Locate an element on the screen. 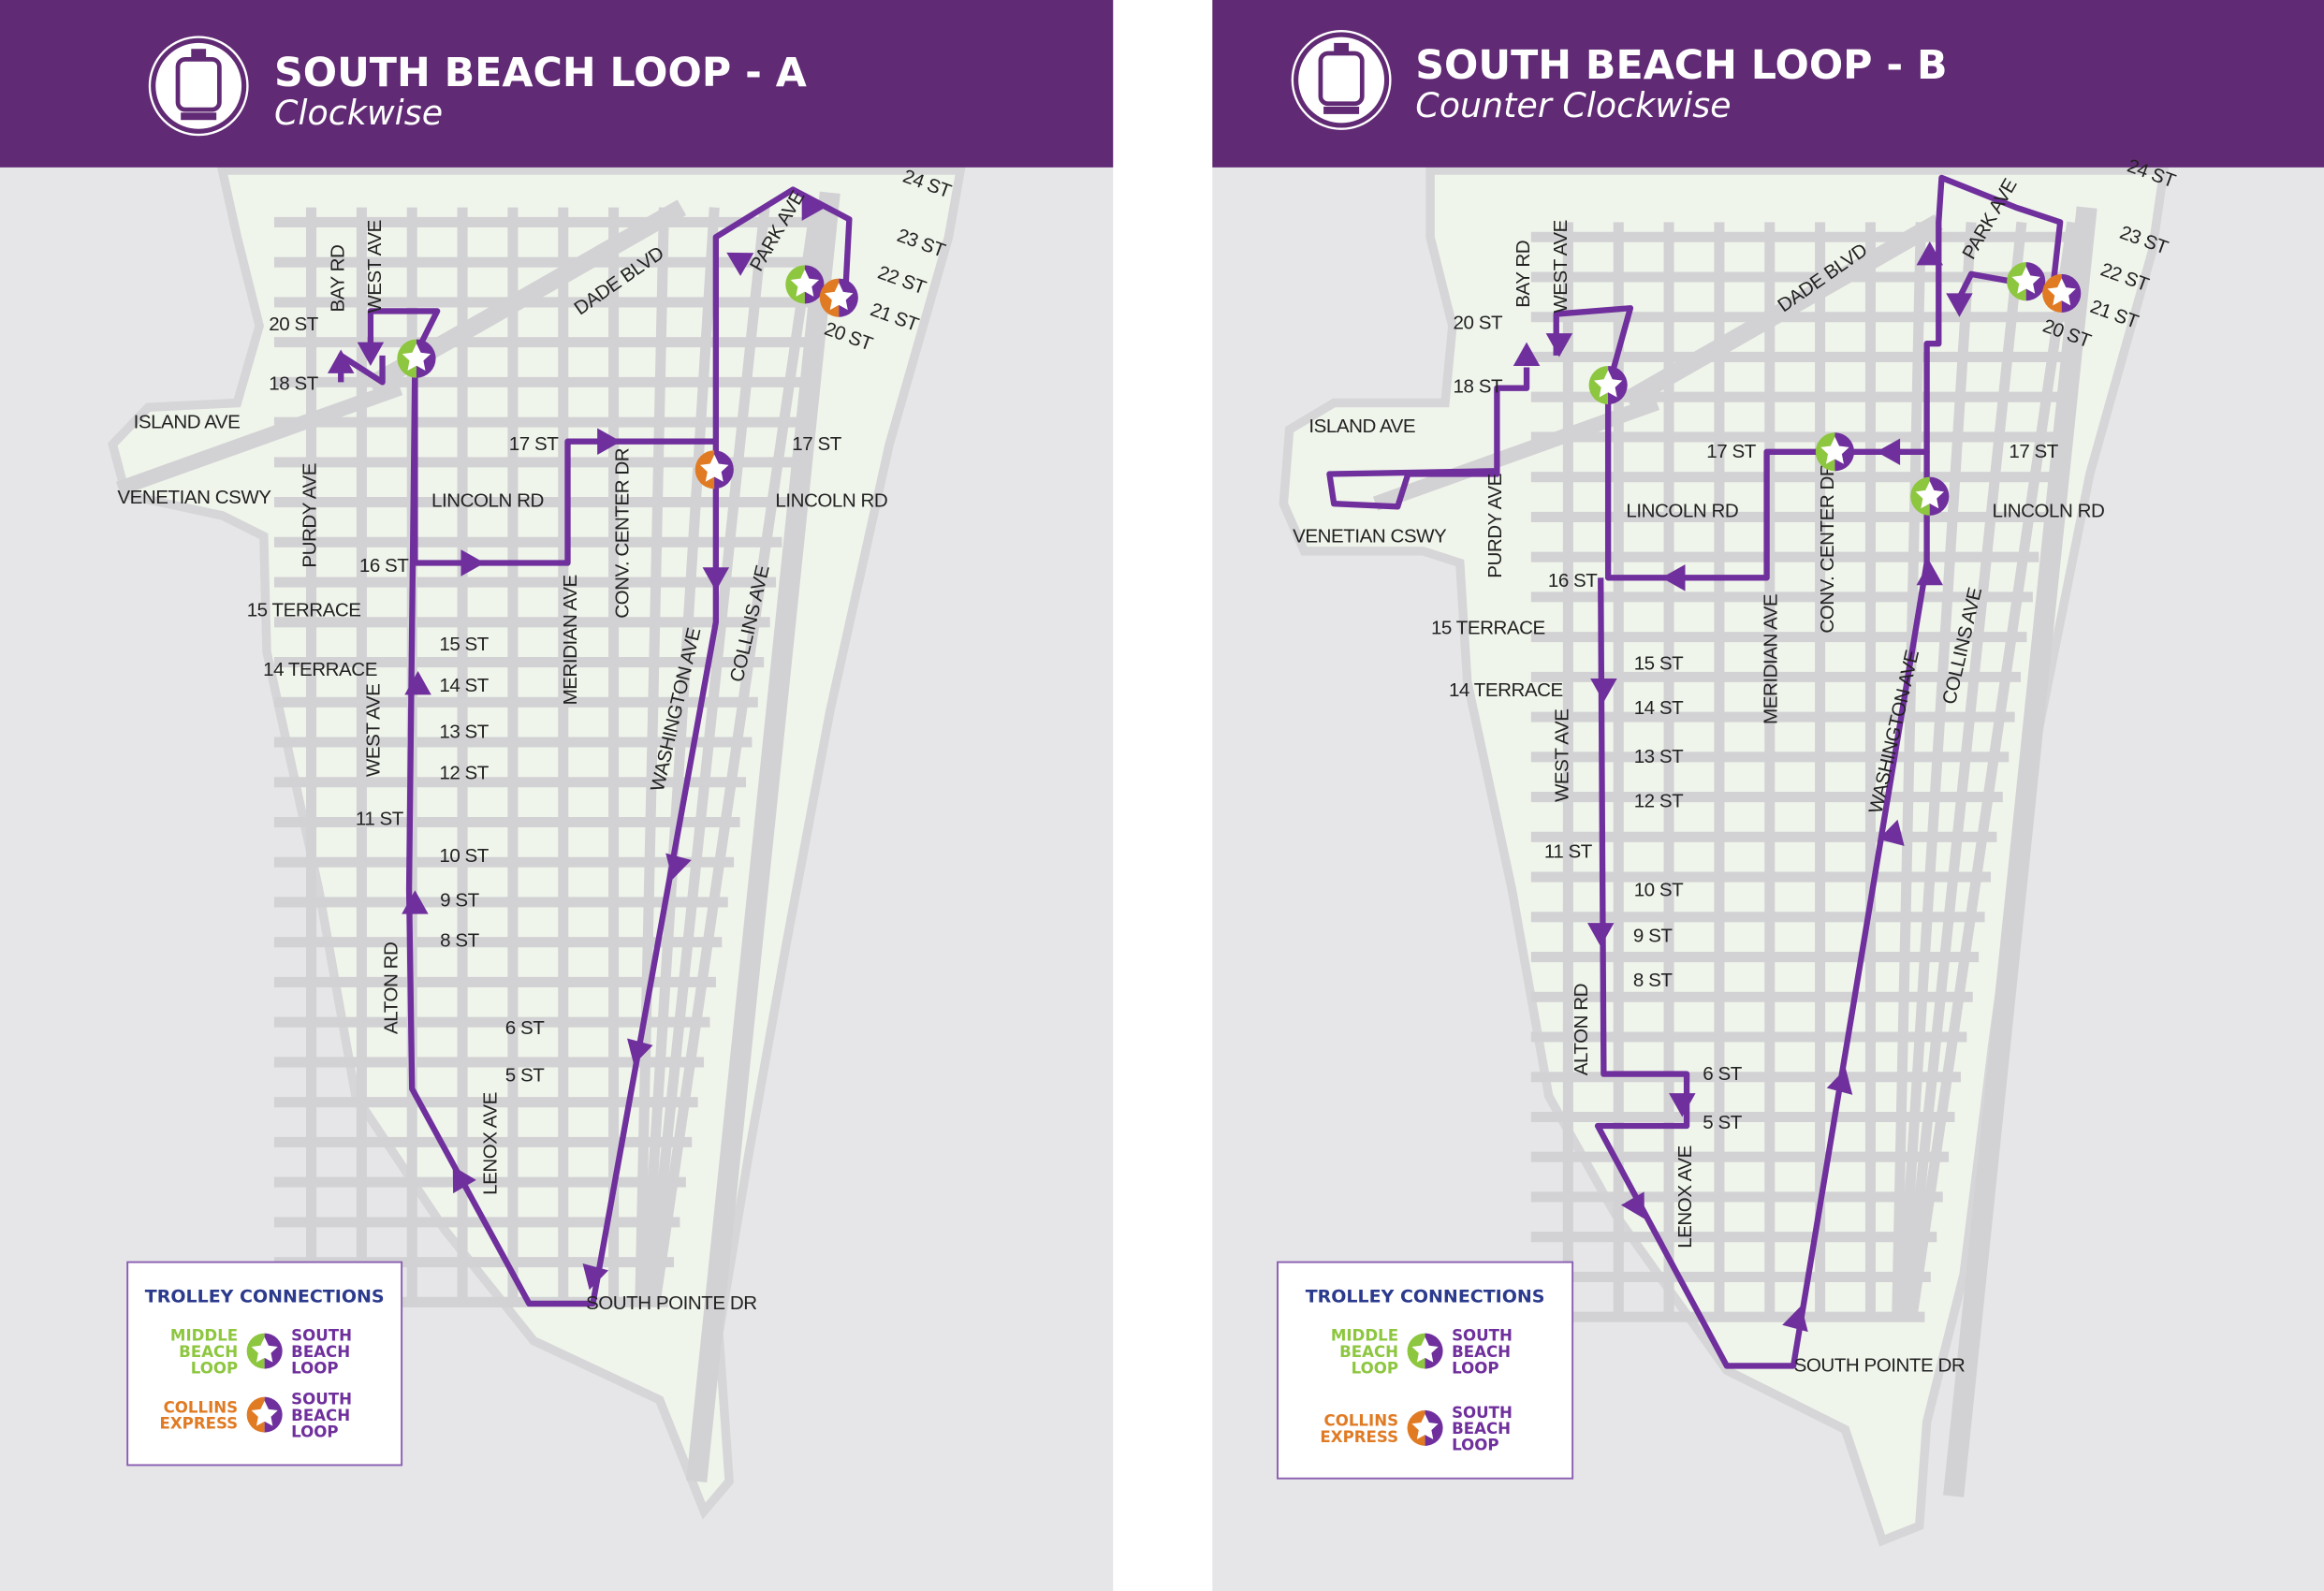  street-label: ALTON RD is located at coordinates (1581, 1029).